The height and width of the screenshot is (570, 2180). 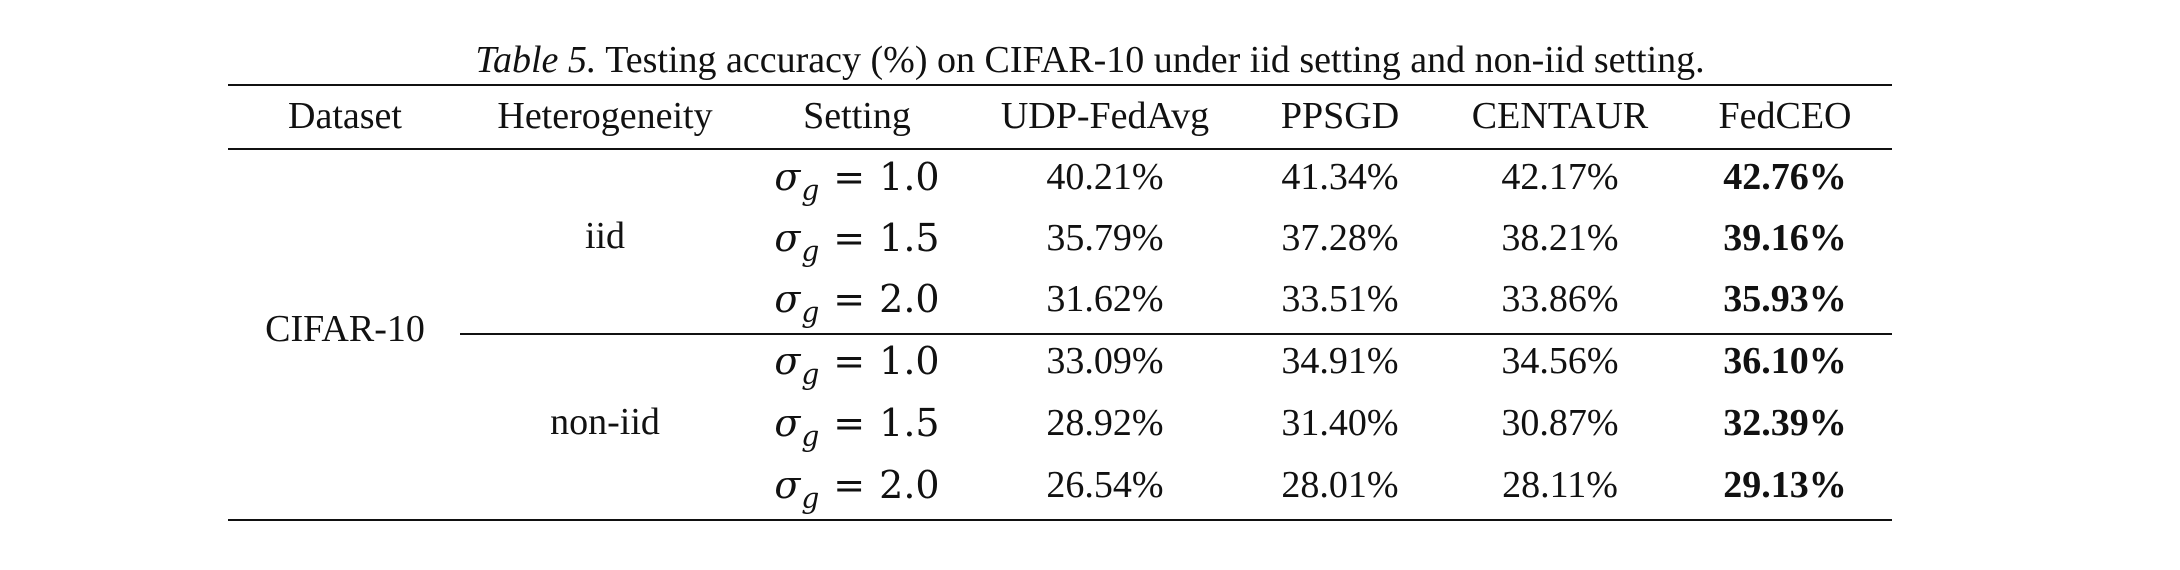 I want to click on centaur-value: 38.21%, so click(x=1560, y=238).